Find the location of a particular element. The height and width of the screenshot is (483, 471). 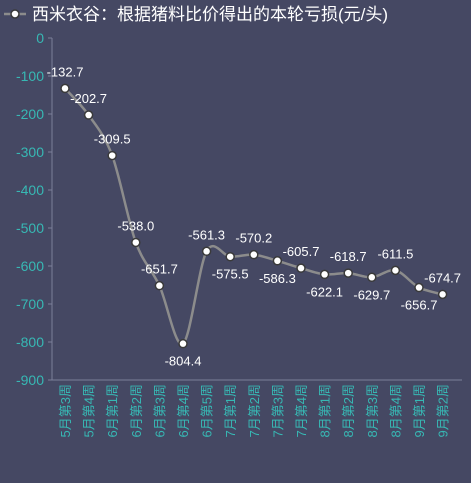

x-tick-label: 9月第1周 is located at coordinates (419, 410).